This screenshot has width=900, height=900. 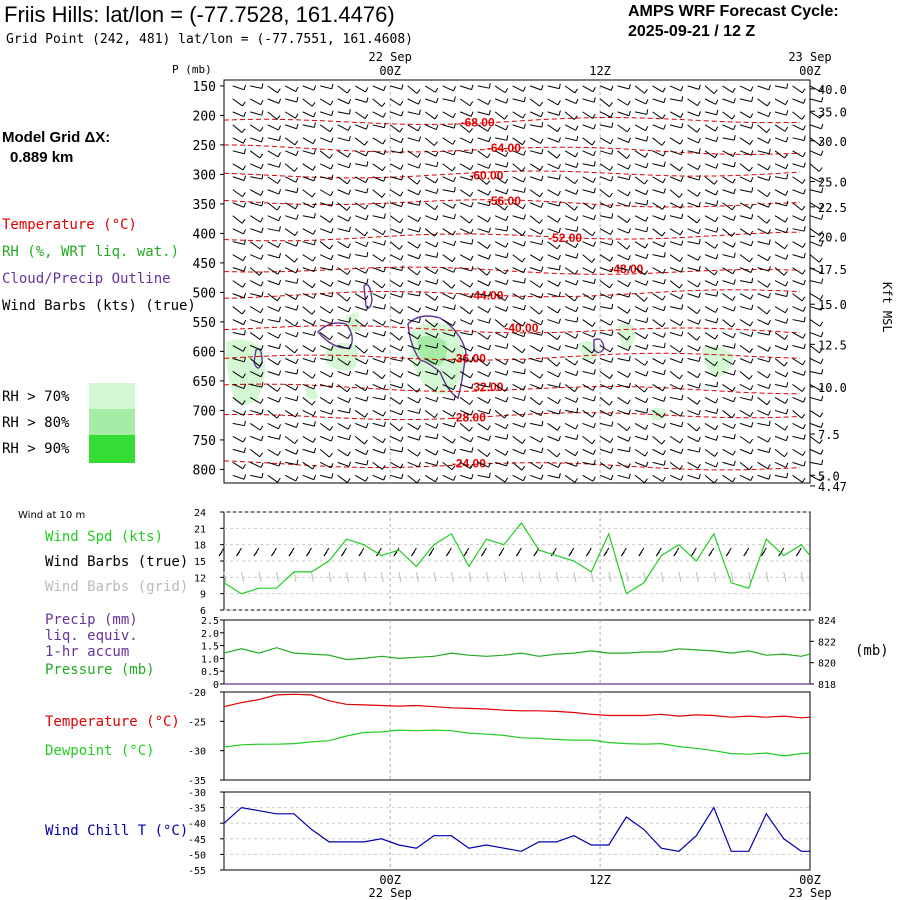 I want to click on model-grid-label: Model Grid ΔX:, so click(x=56, y=137).